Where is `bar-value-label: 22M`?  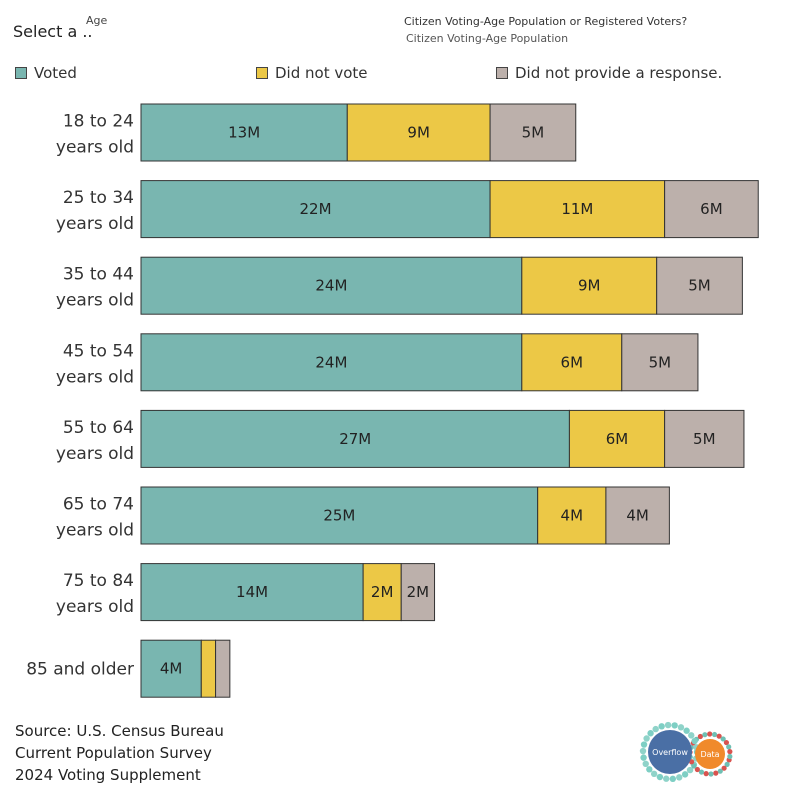 bar-value-label: 22M is located at coordinates (316, 209).